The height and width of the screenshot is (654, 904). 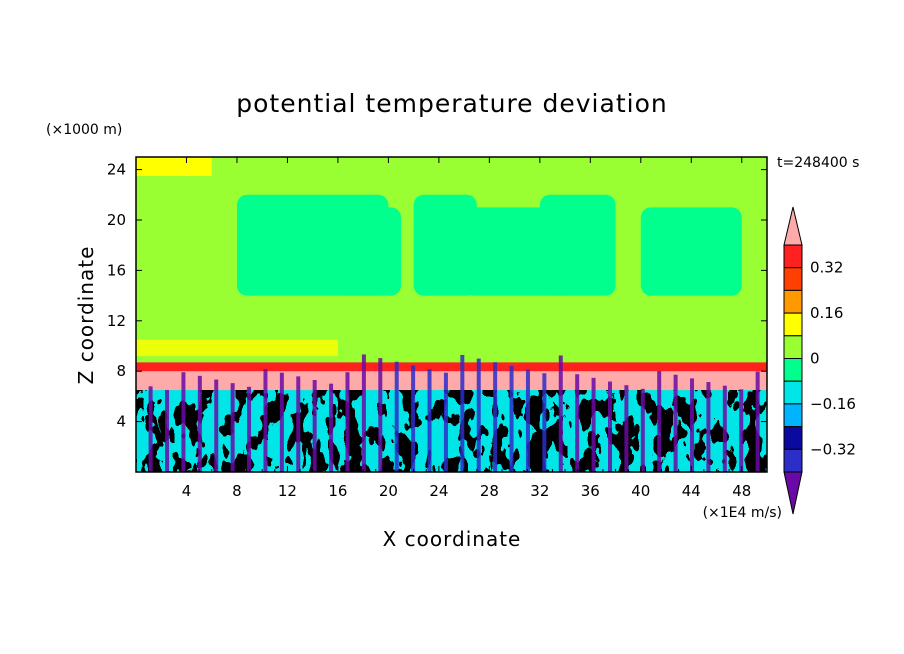 What do you see at coordinates (451, 431) in the screenshot?
I see `field-lower-cold-eddies` at bounding box center [451, 431].